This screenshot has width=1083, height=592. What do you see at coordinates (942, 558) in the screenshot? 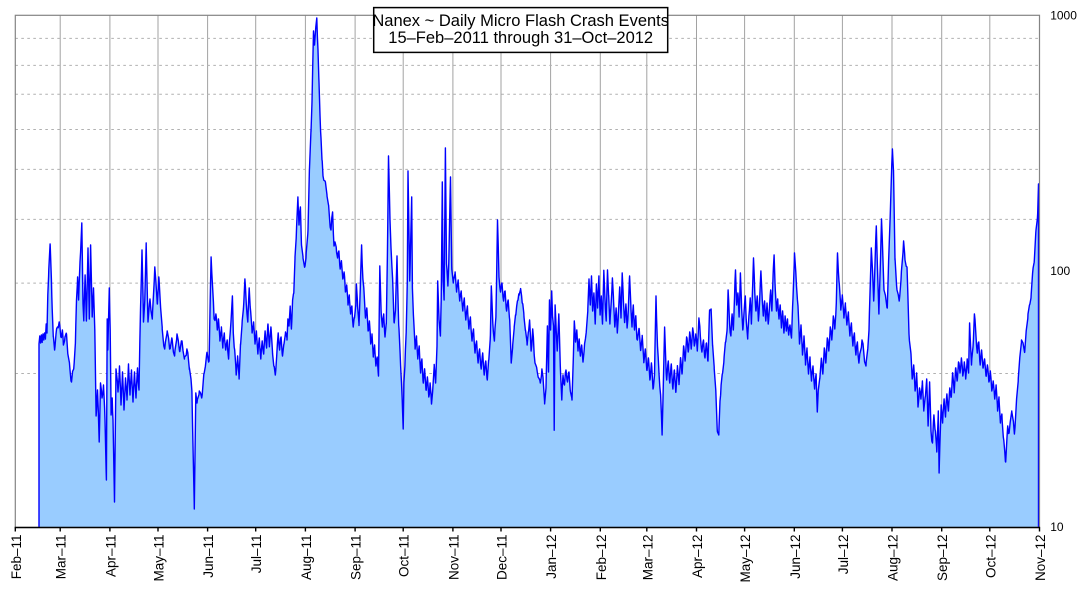
I see `svg-text: Sep–12` at bounding box center [942, 558].